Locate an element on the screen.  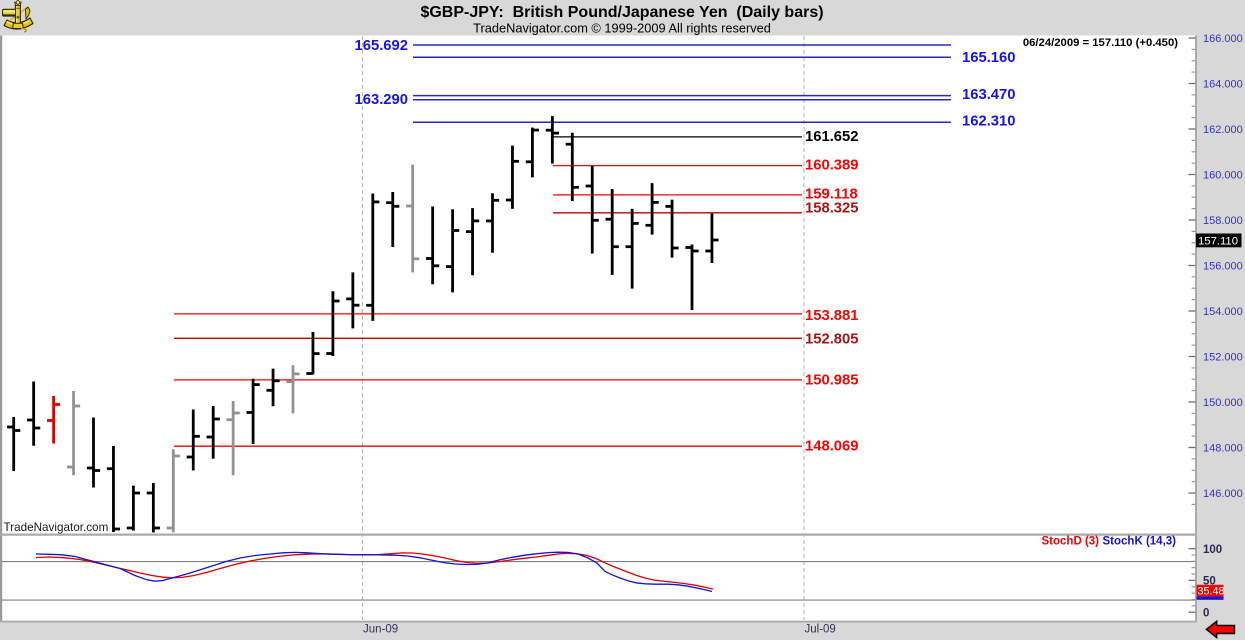
svg-text: 166.000 is located at coordinates (1223, 39).